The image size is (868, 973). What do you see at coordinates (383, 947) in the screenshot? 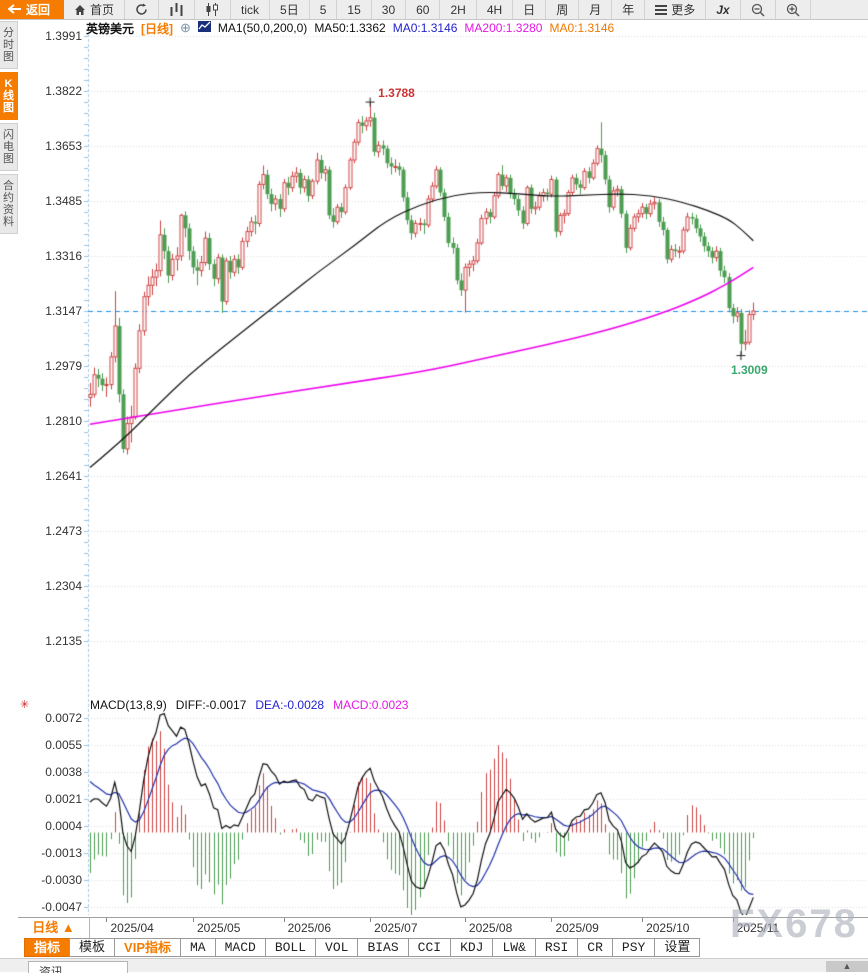
I see `tab-bias: BIAS` at bounding box center [383, 947].